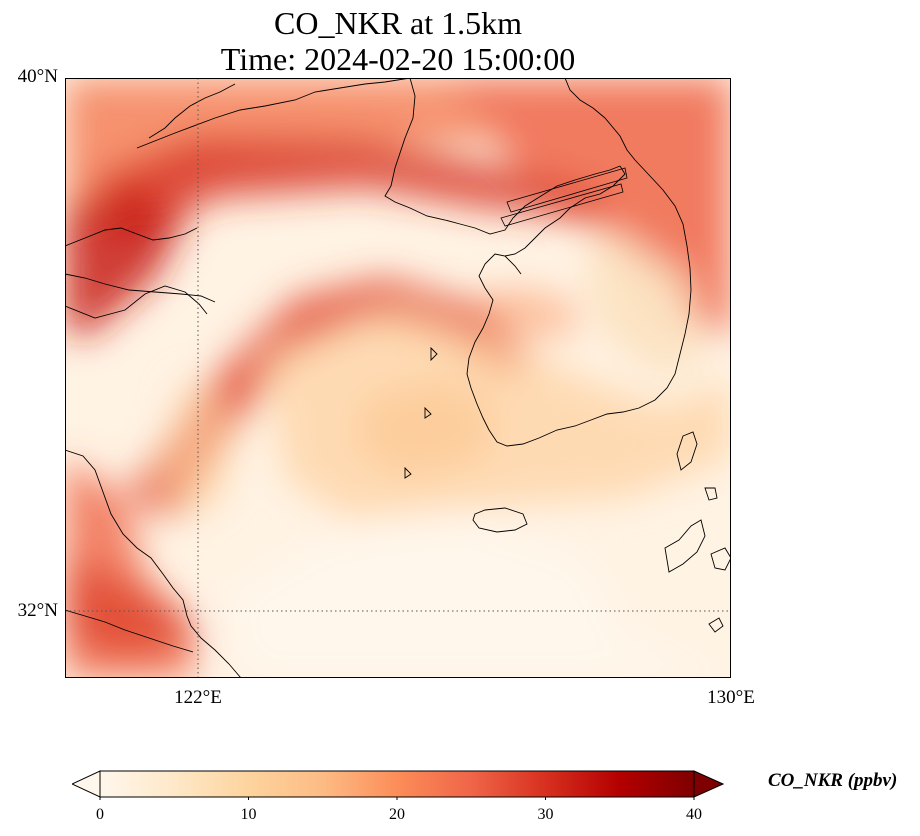  I want to click on colorbar-tick-0: 0, so click(100, 814).